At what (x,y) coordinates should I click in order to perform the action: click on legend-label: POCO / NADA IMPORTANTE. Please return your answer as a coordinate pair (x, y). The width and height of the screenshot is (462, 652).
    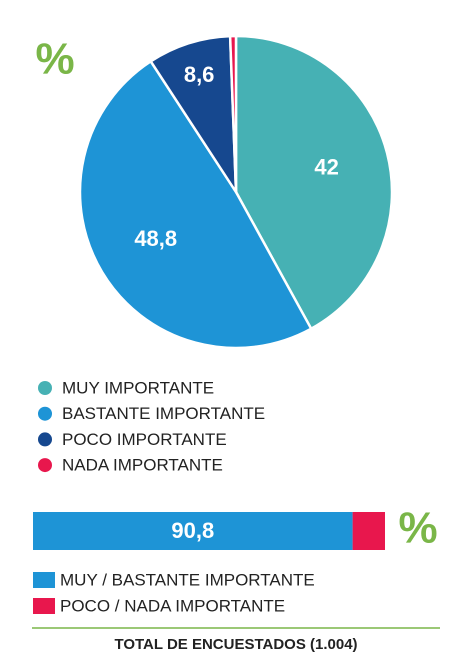
    Looking at the image, I should click on (172, 605).